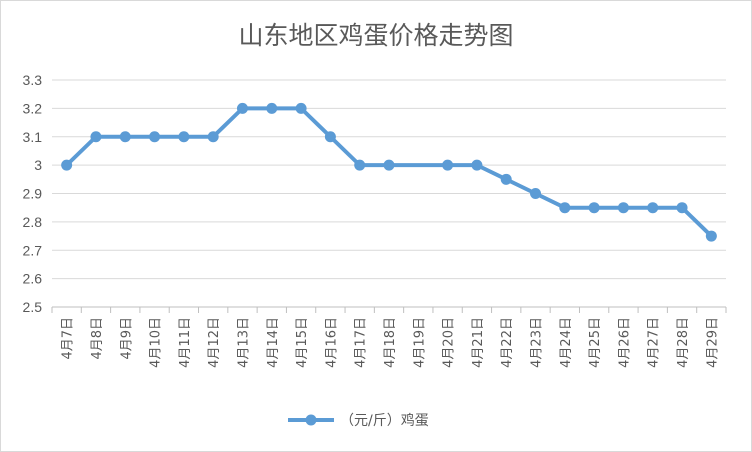  Describe the element at coordinates (302, 342) in the screenshot. I see `x-tick-label: 4月15日` at that location.